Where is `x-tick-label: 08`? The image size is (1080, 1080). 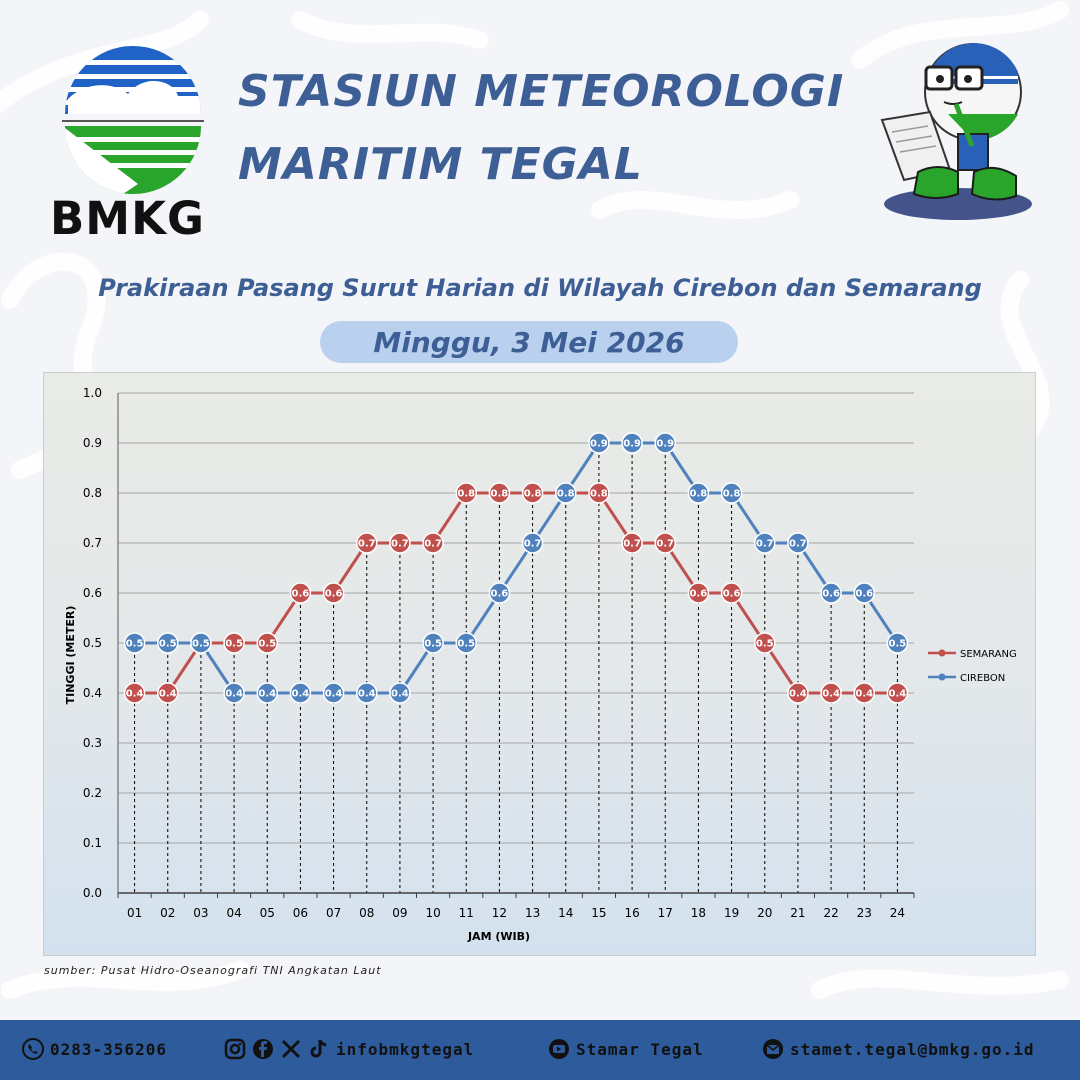
x-tick-label: 08 is located at coordinates (366, 913).